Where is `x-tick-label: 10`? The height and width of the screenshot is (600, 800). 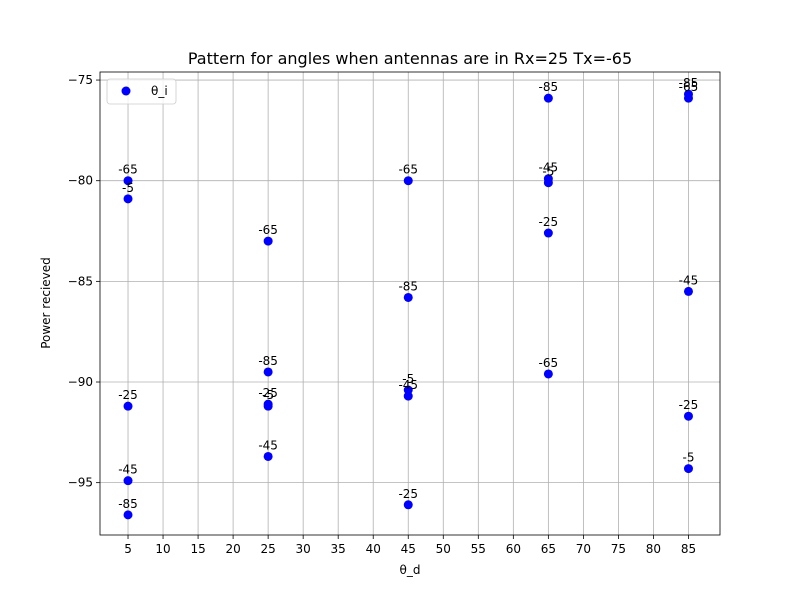
x-tick-label: 10 is located at coordinates (162, 549).